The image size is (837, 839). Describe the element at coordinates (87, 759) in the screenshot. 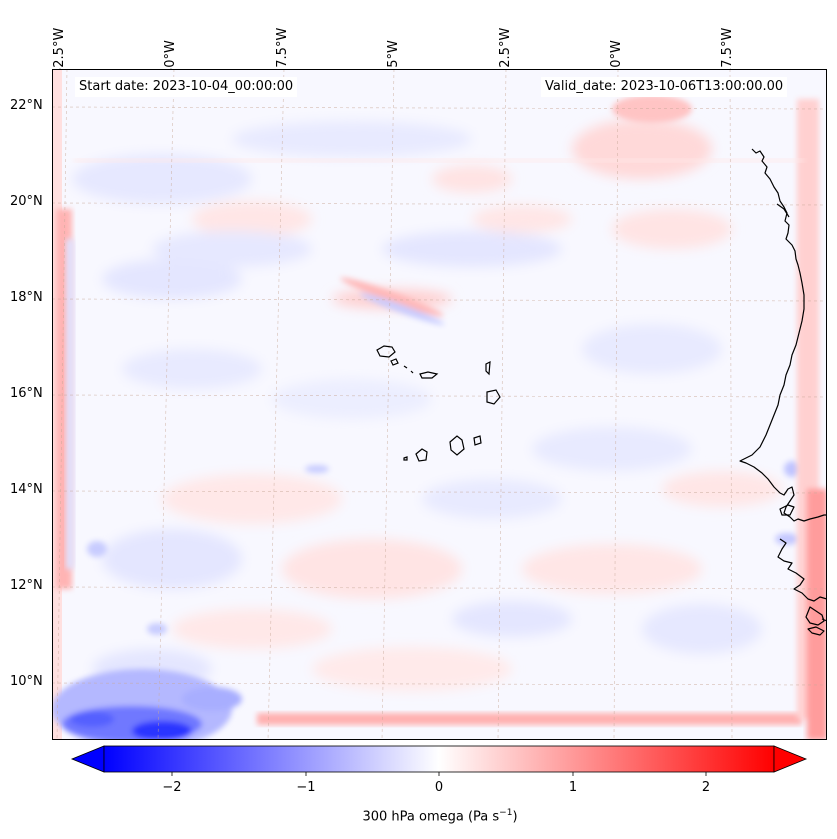

I see `colorbar-extend-low` at that location.